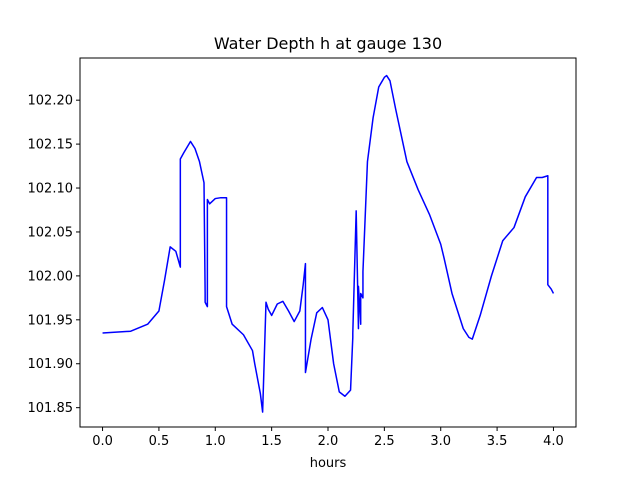 The width and height of the screenshot is (640, 480). Describe the element at coordinates (51, 232) in the screenshot. I see `y-tick-label: 102.05` at that location.